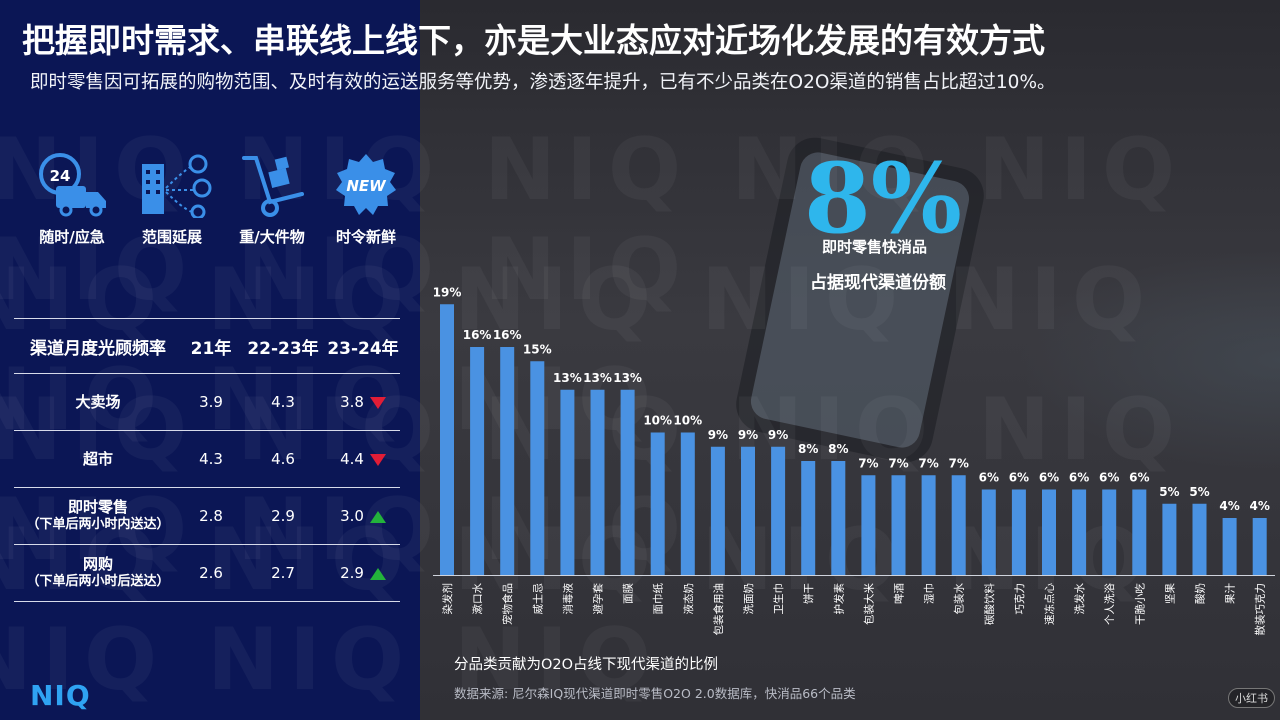  I want to click on channel-note: （下单后两小时后送达）, so click(98, 581).